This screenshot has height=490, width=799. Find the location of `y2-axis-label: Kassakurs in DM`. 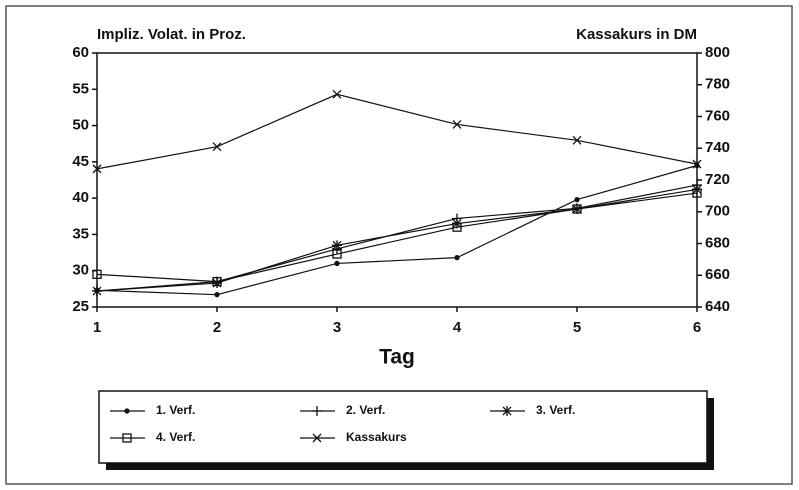

y2-axis-label: Kassakurs in DM is located at coordinates (636, 34).